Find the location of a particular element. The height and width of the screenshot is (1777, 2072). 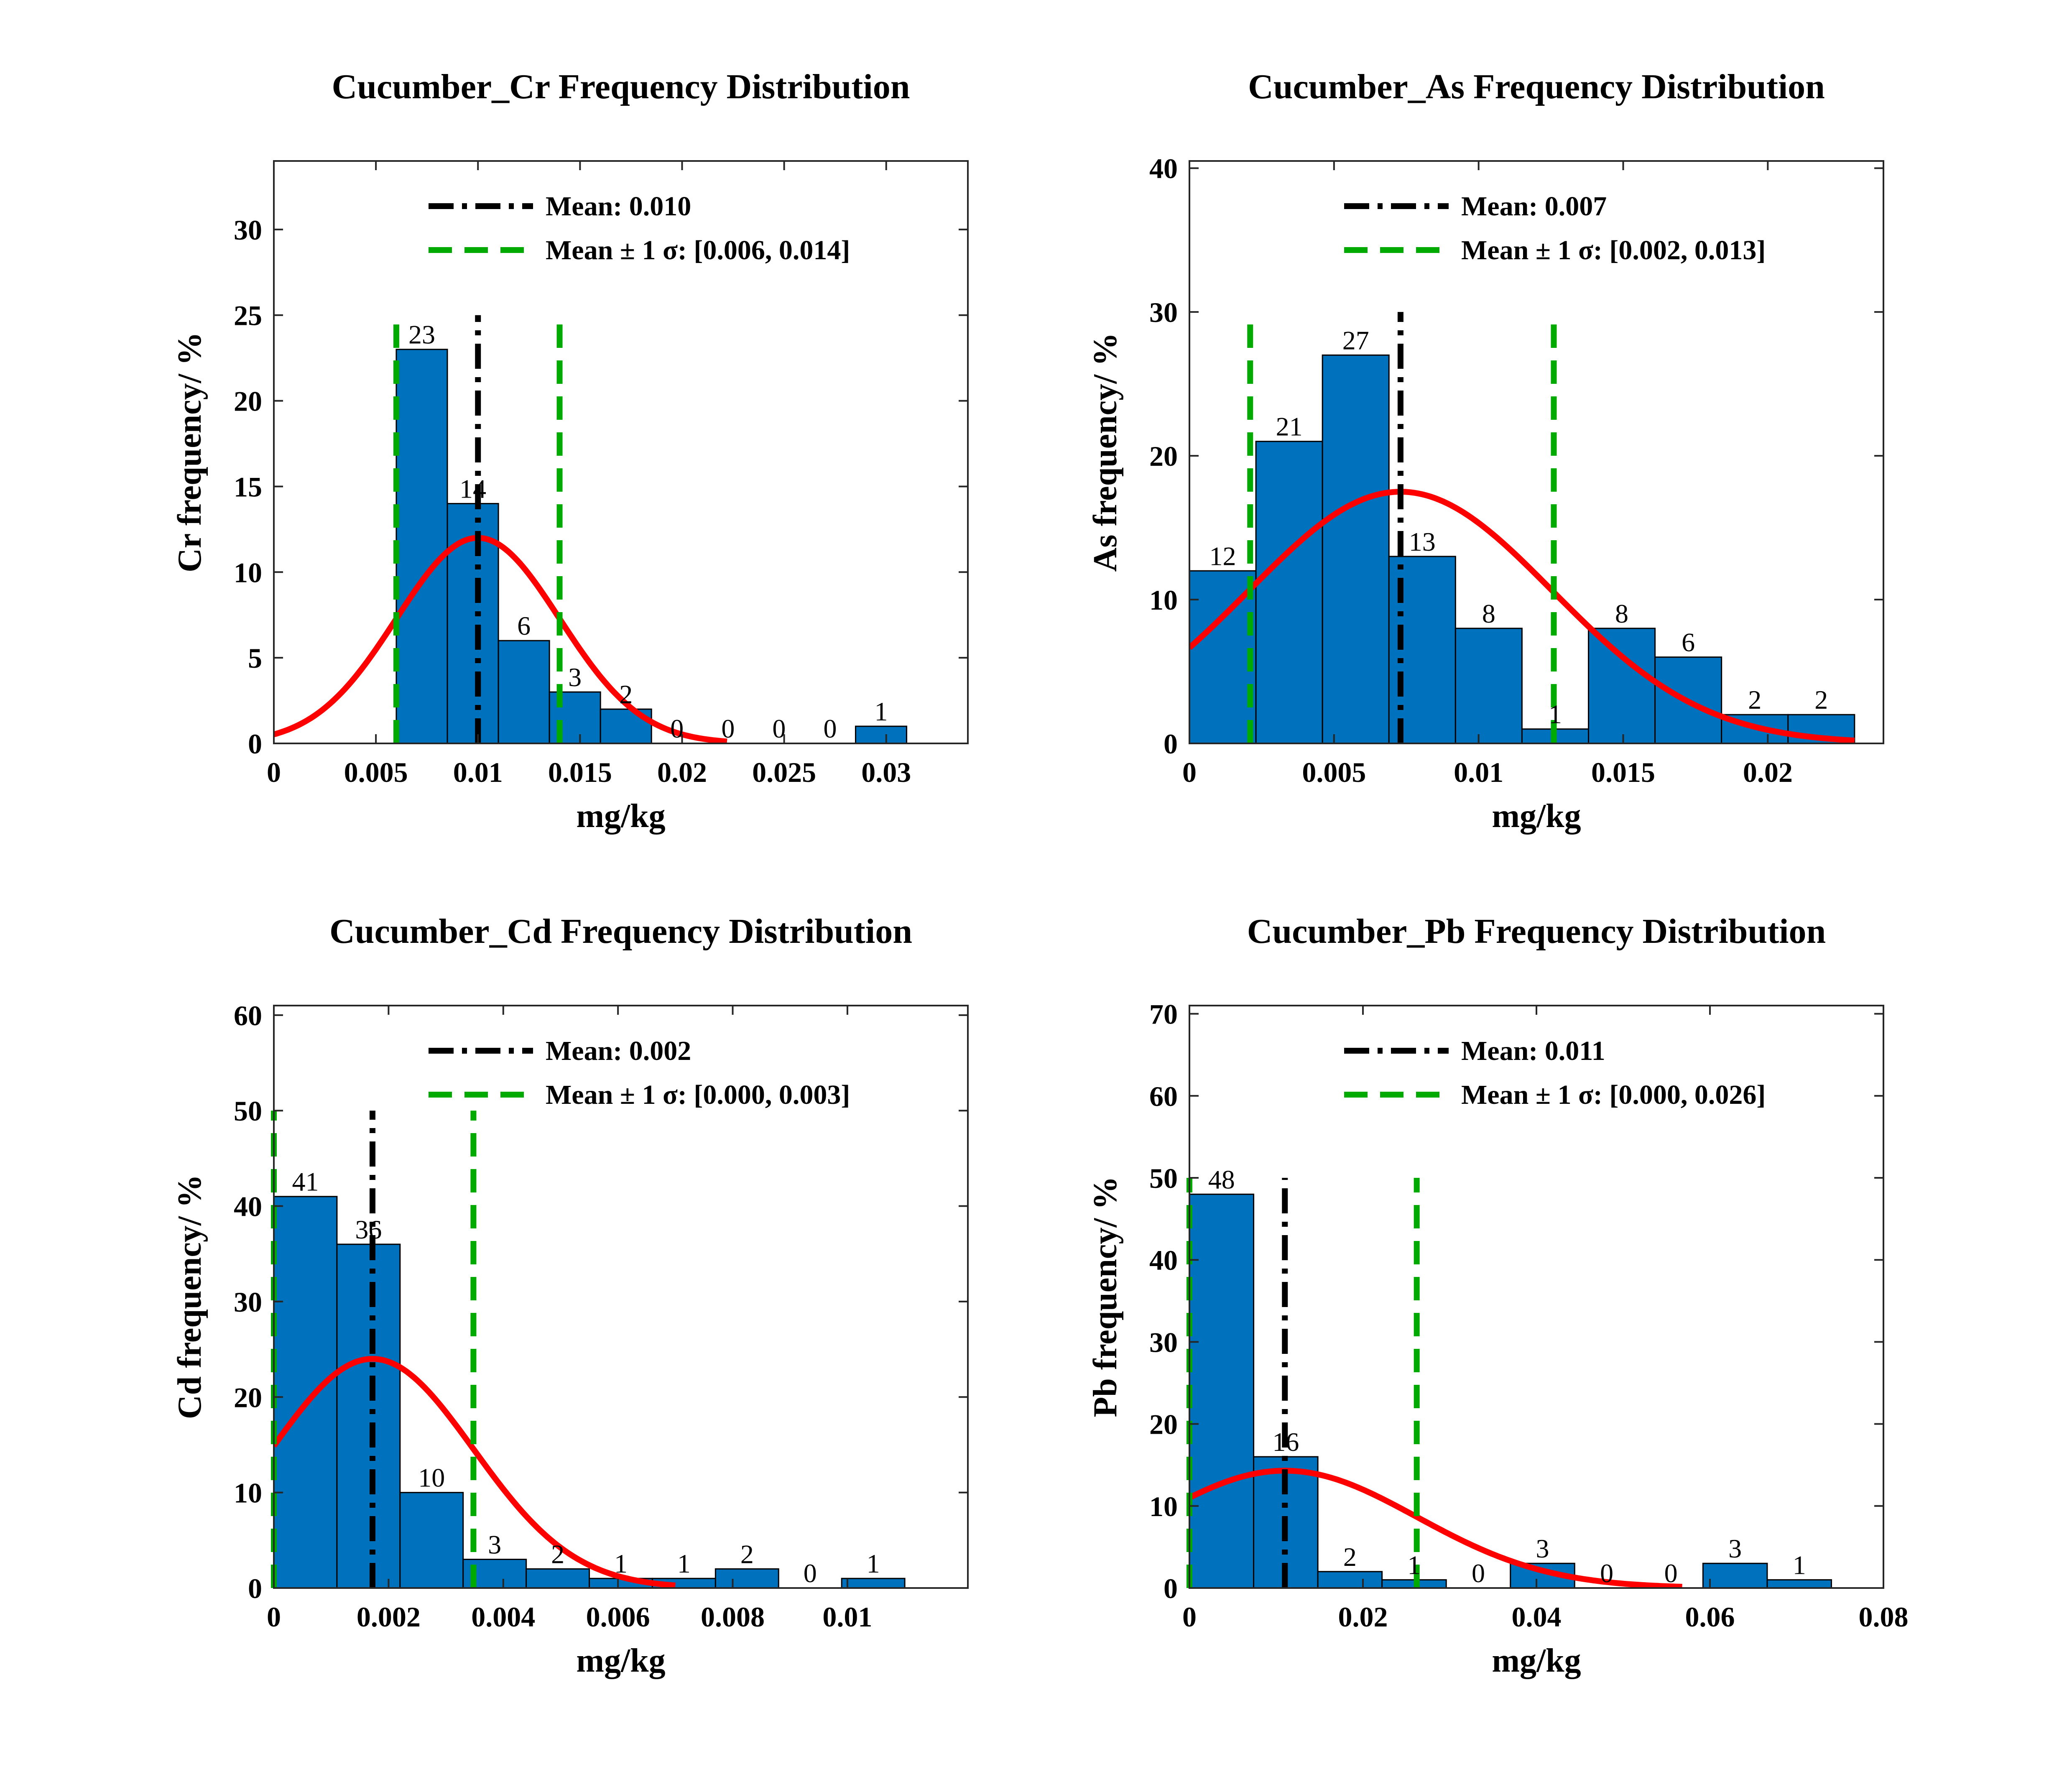

chart-title: Cucumber_Pb Frequency Distribution is located at coordinates (1536, 932).